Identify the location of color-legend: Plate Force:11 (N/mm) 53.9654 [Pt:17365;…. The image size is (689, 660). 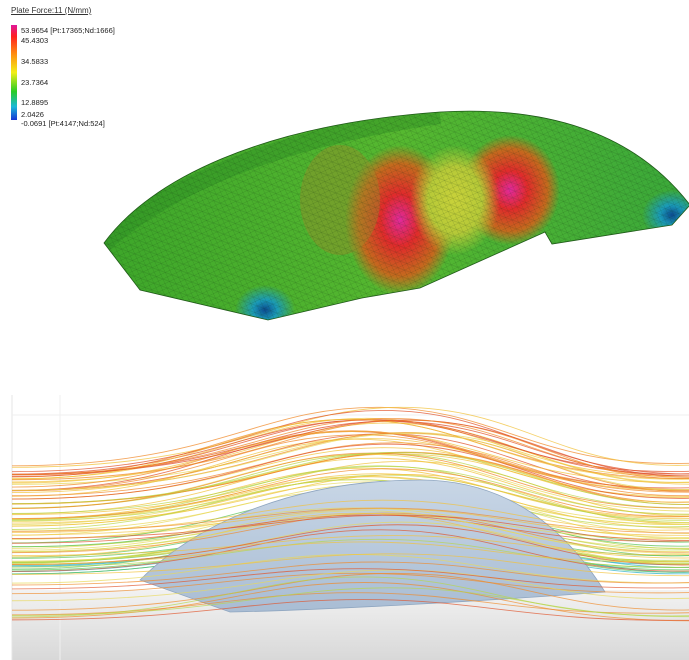
(77, 67).